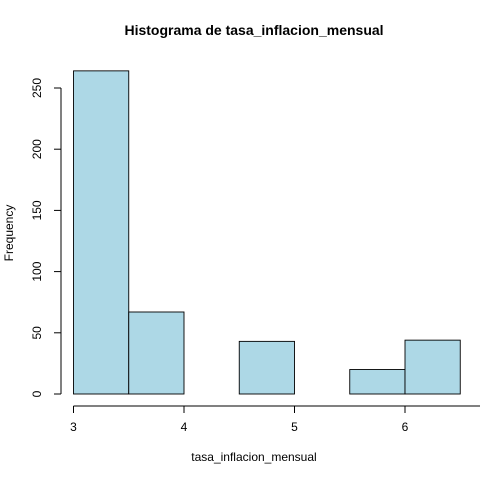  Describe the element at coordinates (184, 427) in the screenshot. I see `x-tick-label: 4` at that location.